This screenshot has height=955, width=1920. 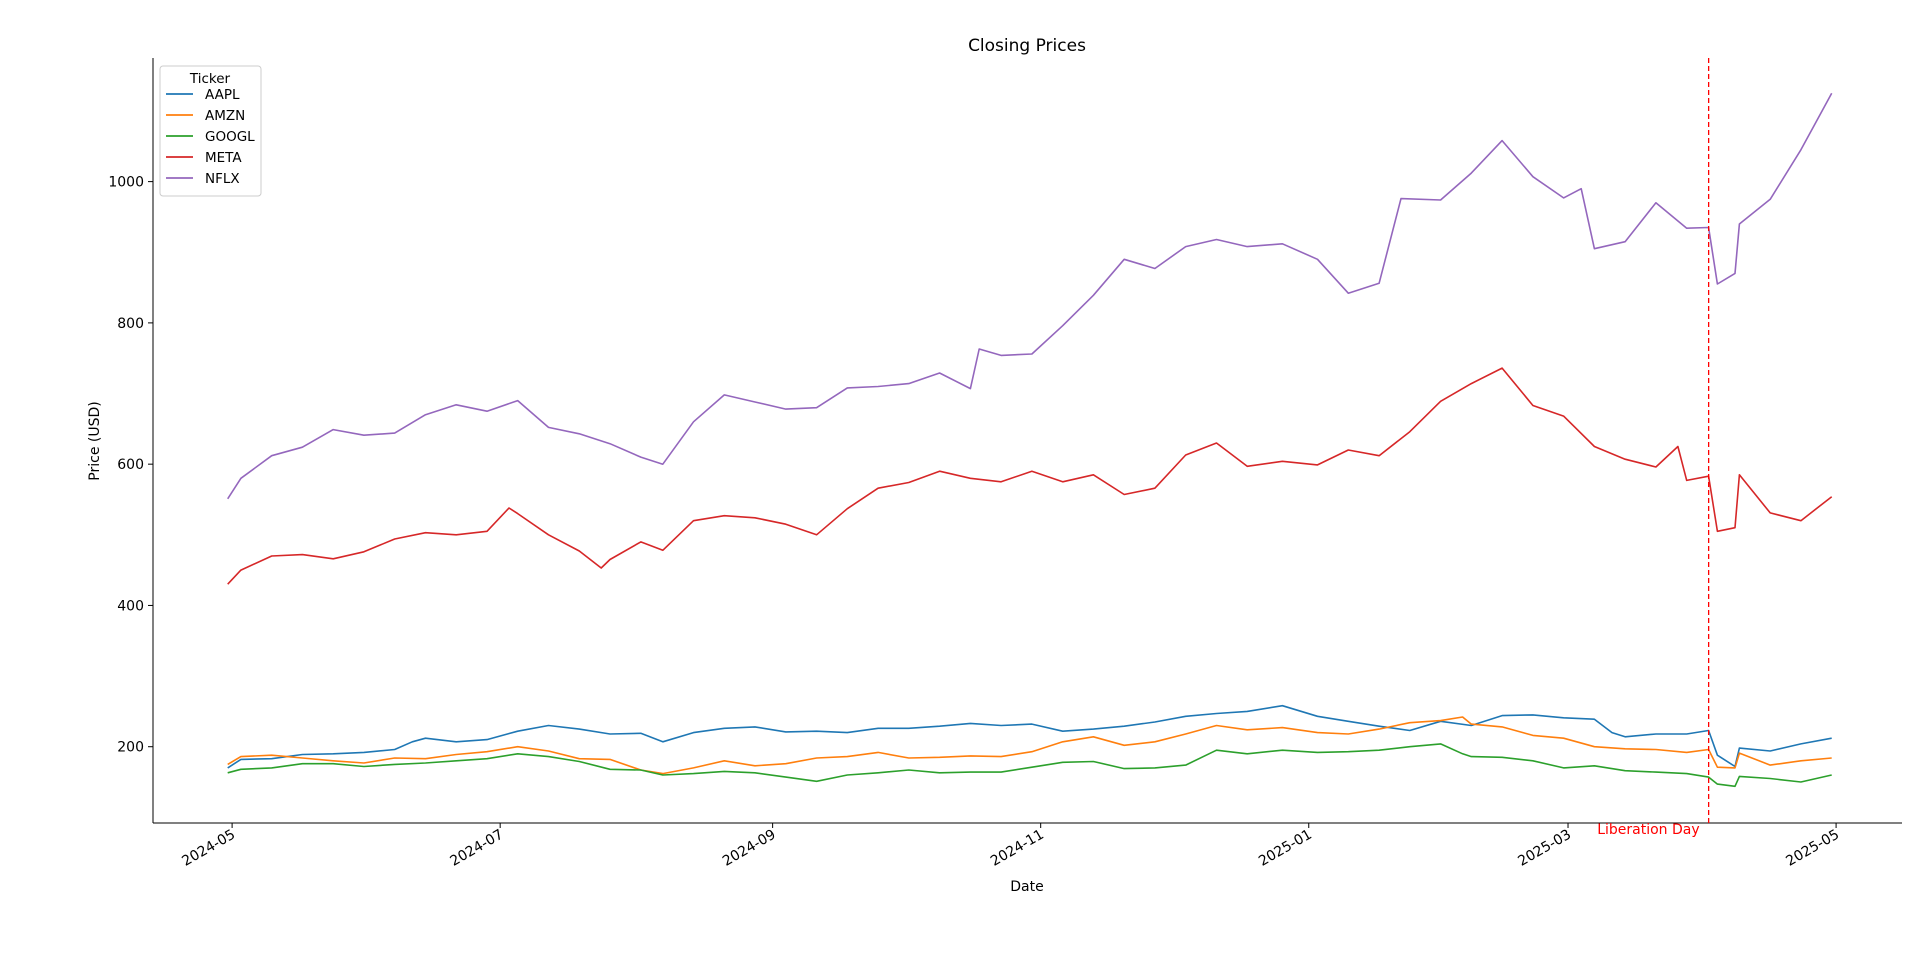 I want to click on x-axis-label: Date, so click(x=1026, y=887).